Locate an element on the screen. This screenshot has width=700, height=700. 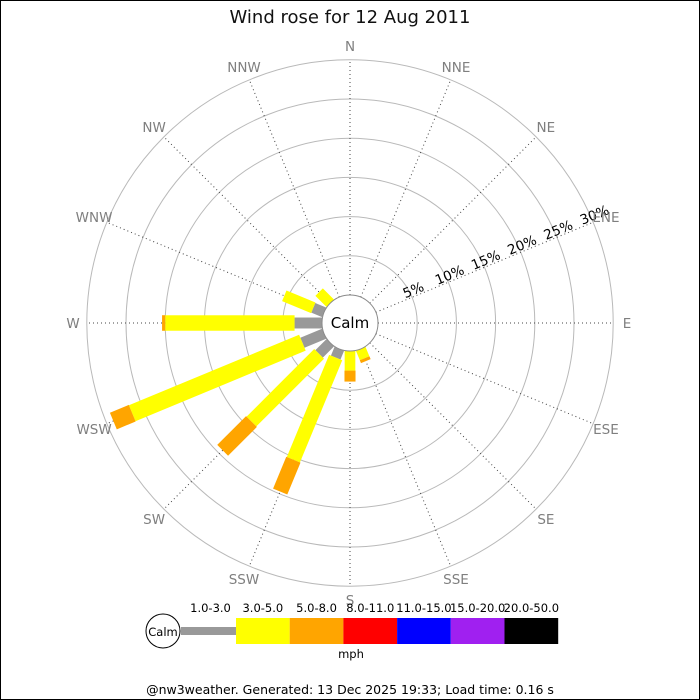
legend-swatch-11.0-15.0 is located at coordinates (424, 631).